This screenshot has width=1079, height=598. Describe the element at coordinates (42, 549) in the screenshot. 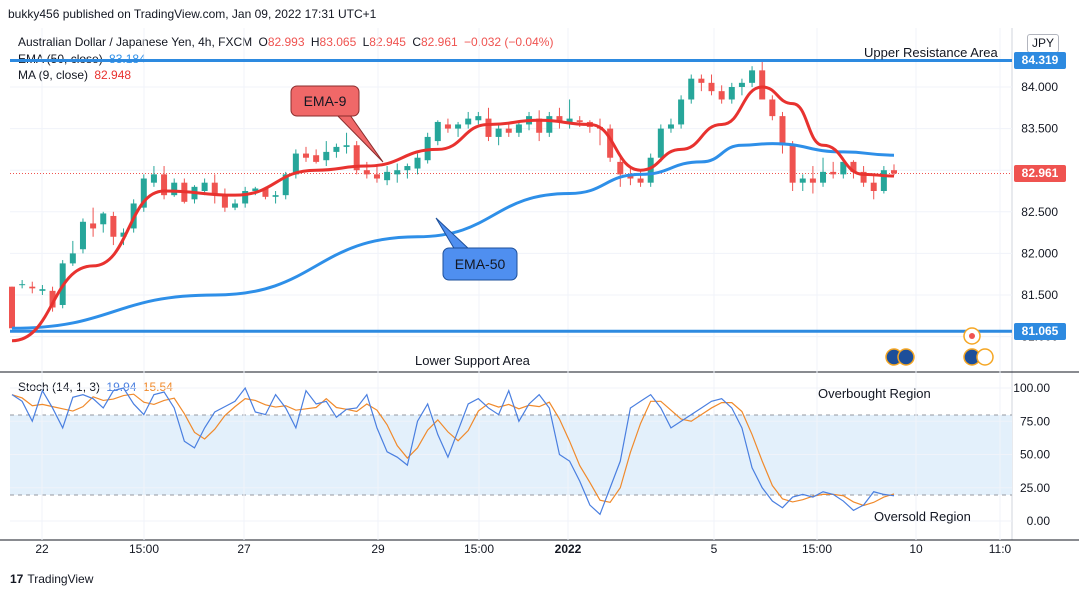

I see `time-tick-label: 22` at that location.